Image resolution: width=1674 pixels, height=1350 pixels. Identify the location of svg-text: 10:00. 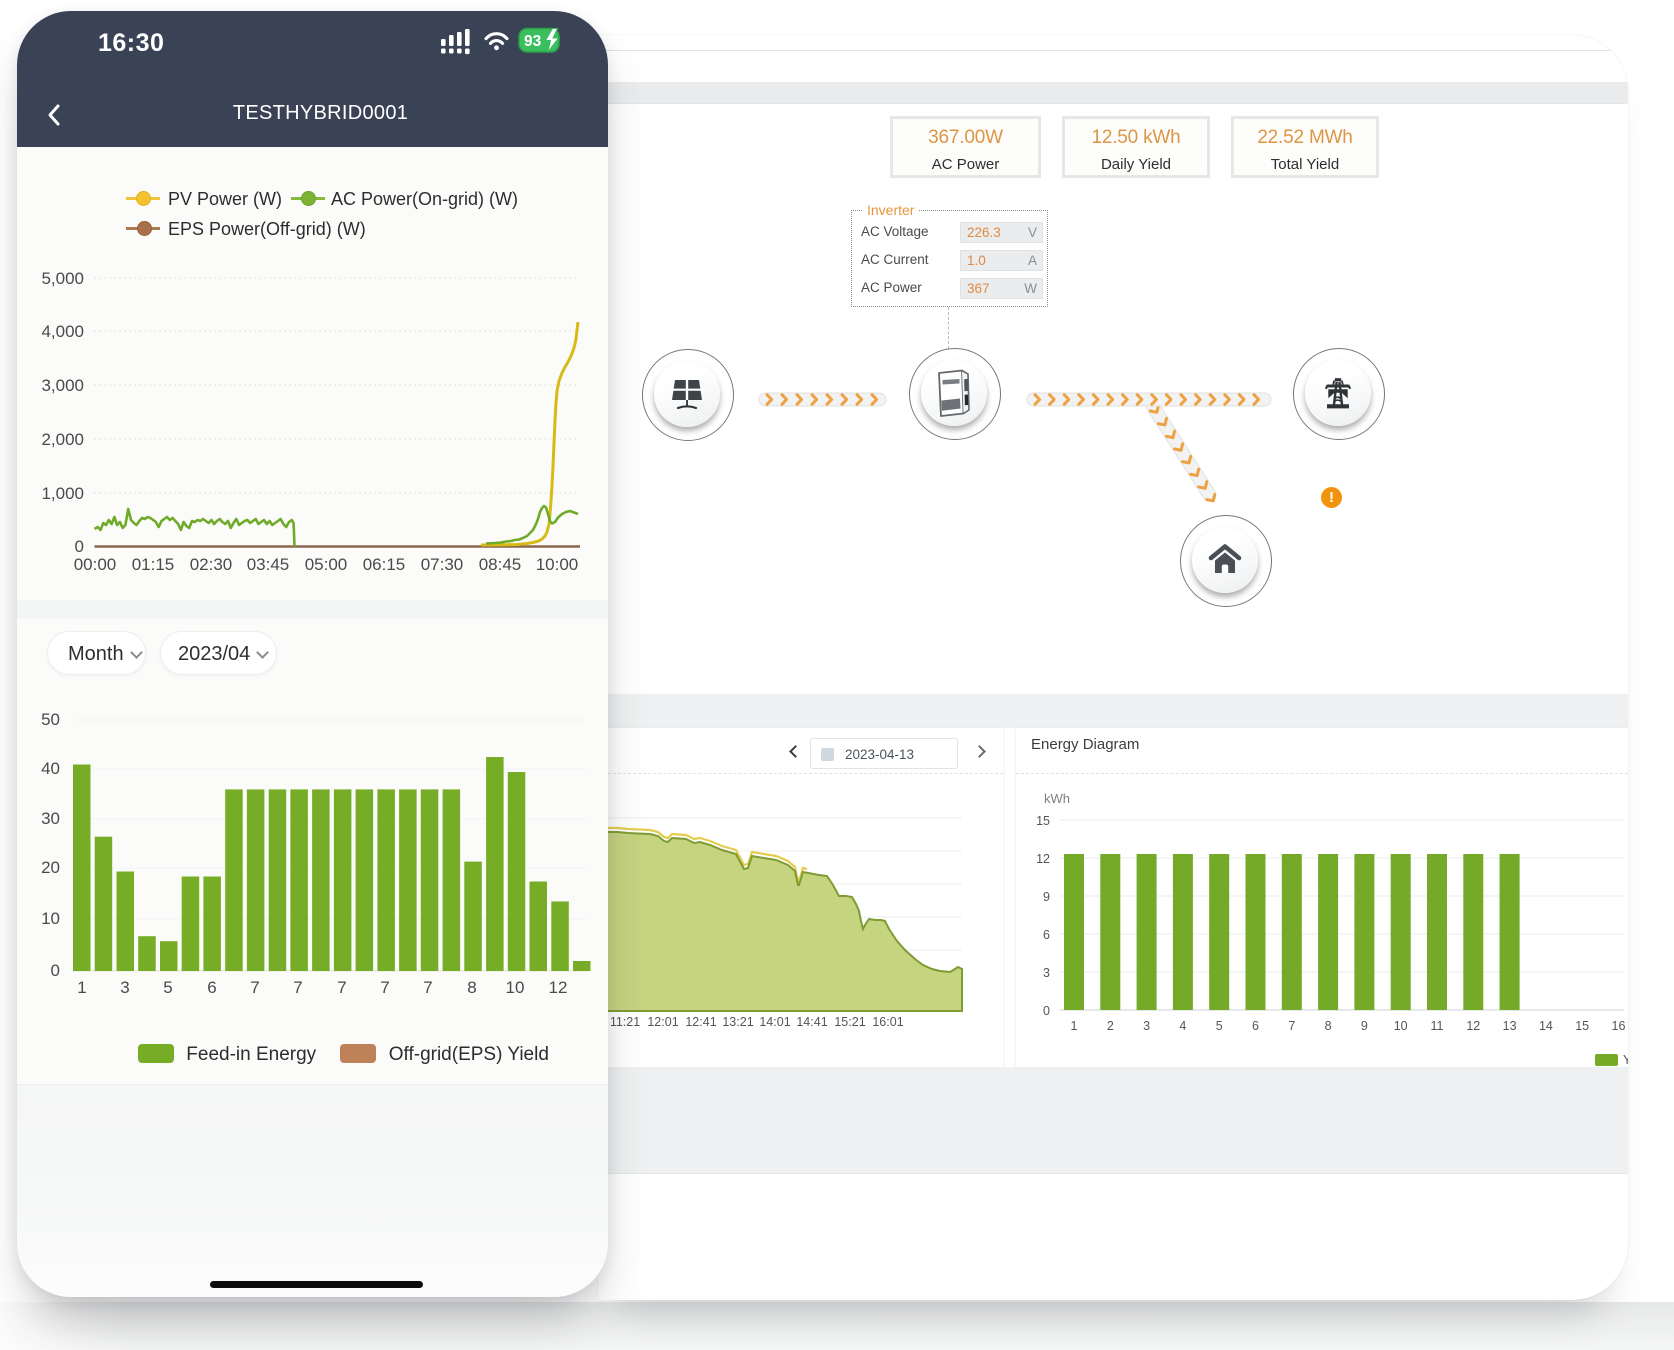
(557, 564).